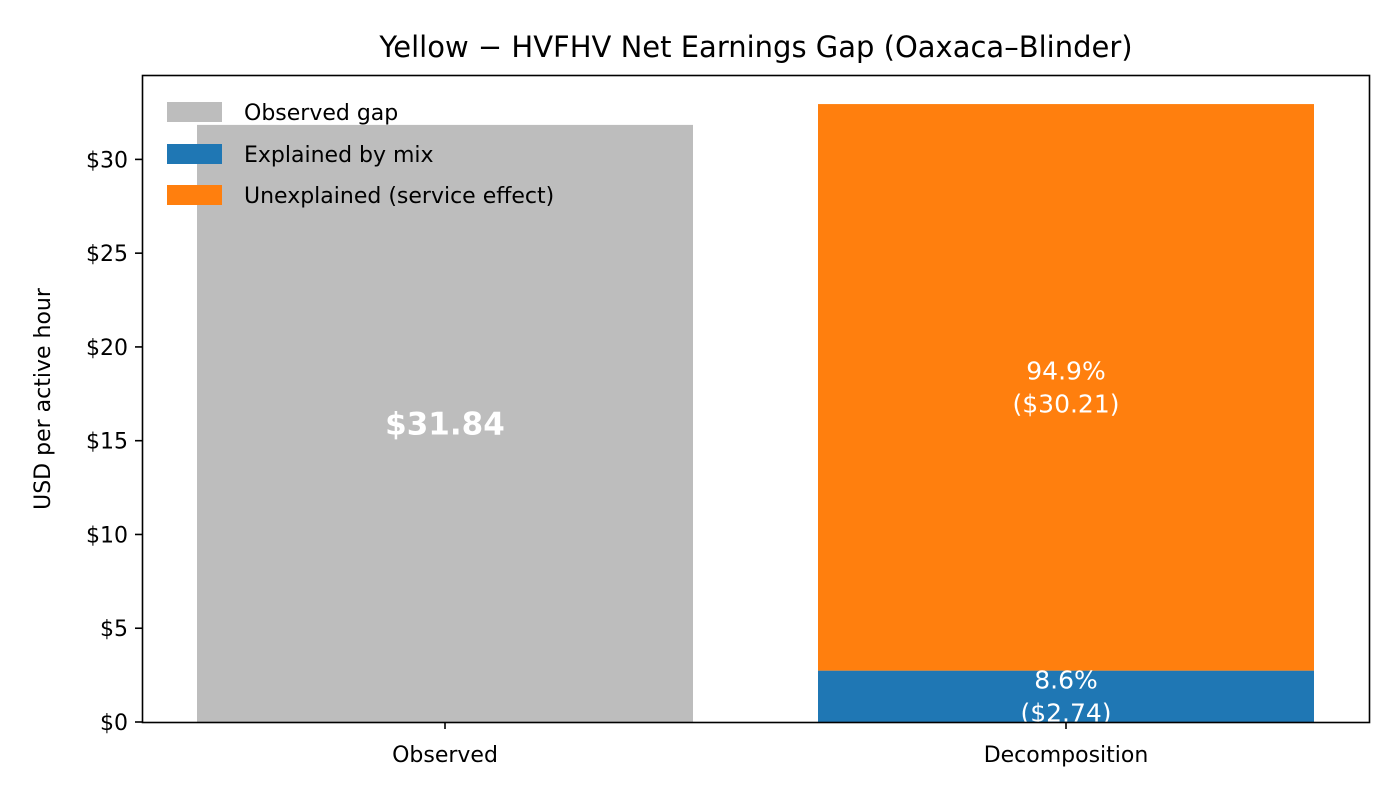 This screenshot has height=800, width=1400. What do you see at coordinates (107, 442) in the screenshot?
I see `y-tick-label: $15` at bounding box center [107, 442].